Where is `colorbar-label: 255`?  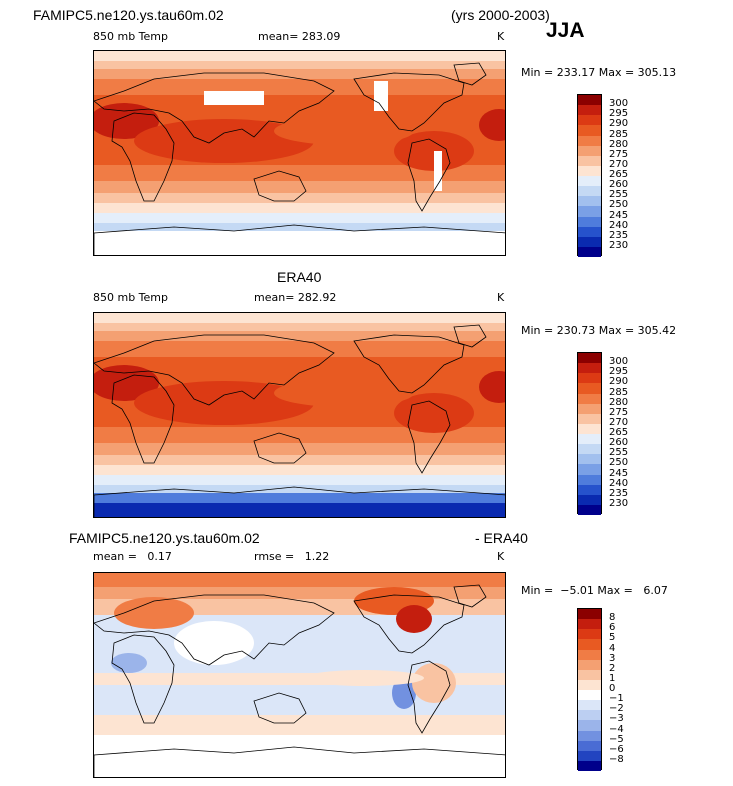 colorbar-label: 255 is located at coordinates (619, 453).